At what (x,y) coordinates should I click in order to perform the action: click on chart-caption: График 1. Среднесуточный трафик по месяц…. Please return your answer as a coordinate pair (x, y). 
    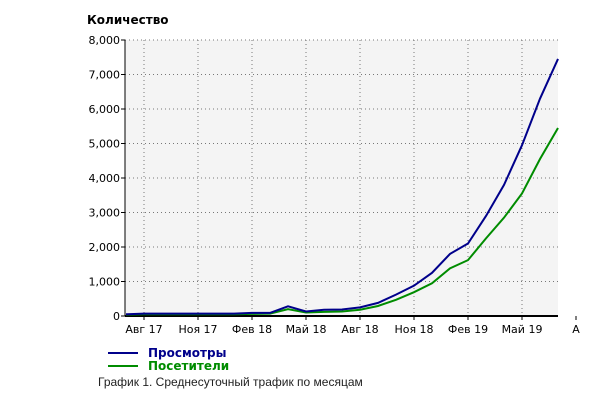
    Looking at the image, I should click on (230, 382).